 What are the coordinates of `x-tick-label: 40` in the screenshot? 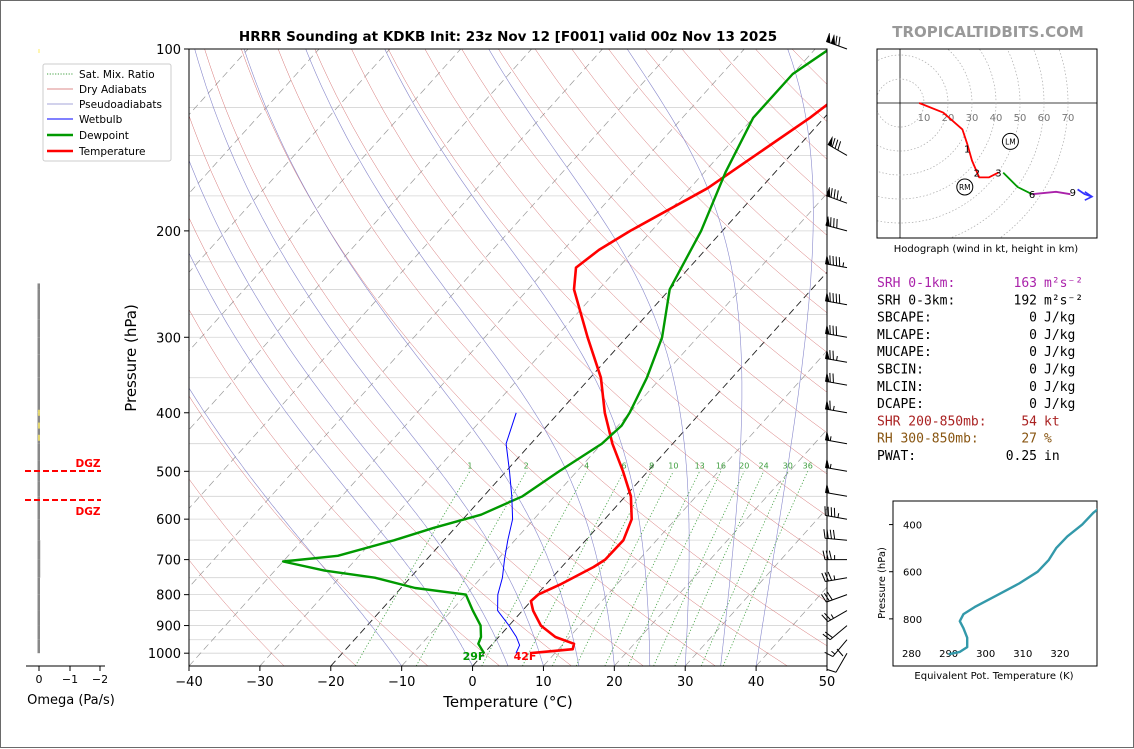 It's located at (756, 682).